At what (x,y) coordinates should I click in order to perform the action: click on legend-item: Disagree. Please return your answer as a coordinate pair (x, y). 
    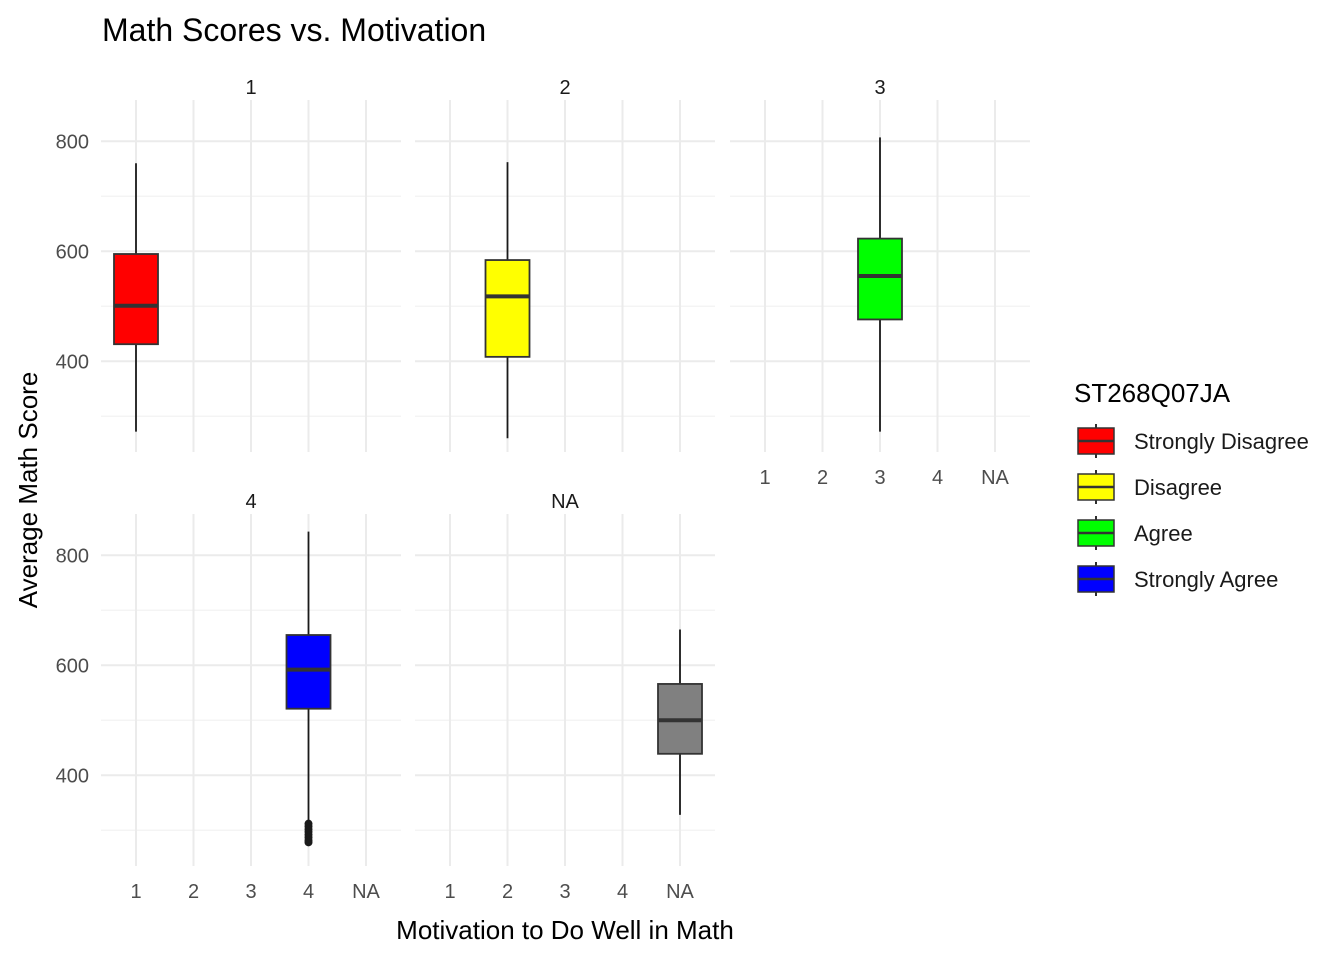
    Looking at the image, I should click on (1149, 487).